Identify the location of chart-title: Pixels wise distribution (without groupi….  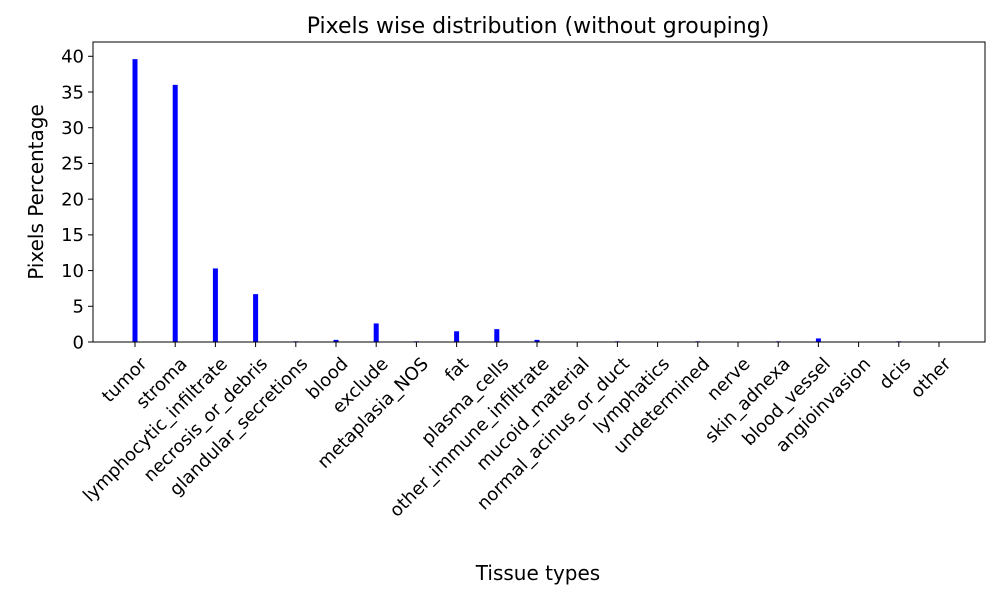
(538, 26).